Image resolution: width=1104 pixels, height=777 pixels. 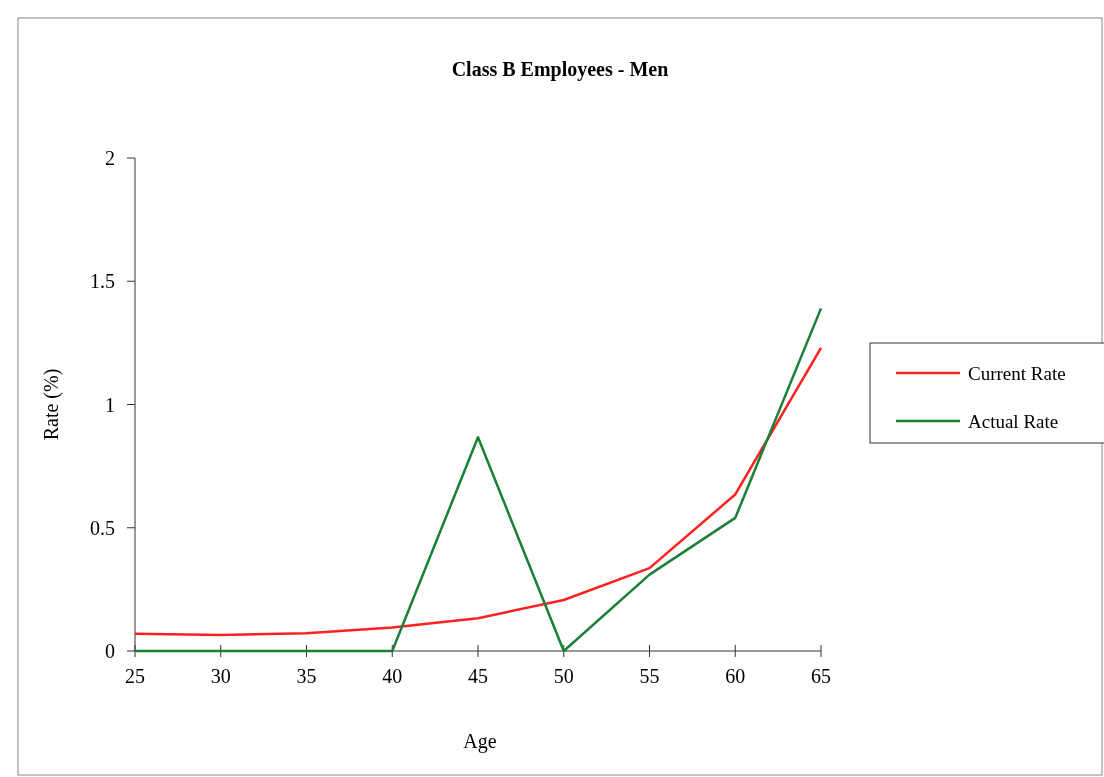 What do you see at coordinates (102, 281) in the screenshot?
I see `y-tick-label: 1.5` at bounding box center [102, 281].